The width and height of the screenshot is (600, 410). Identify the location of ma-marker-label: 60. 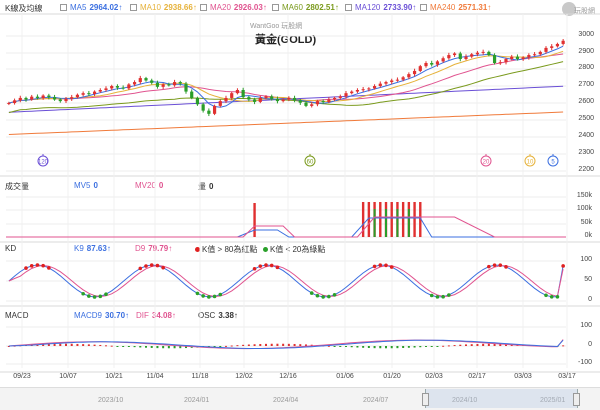
(310, 163).